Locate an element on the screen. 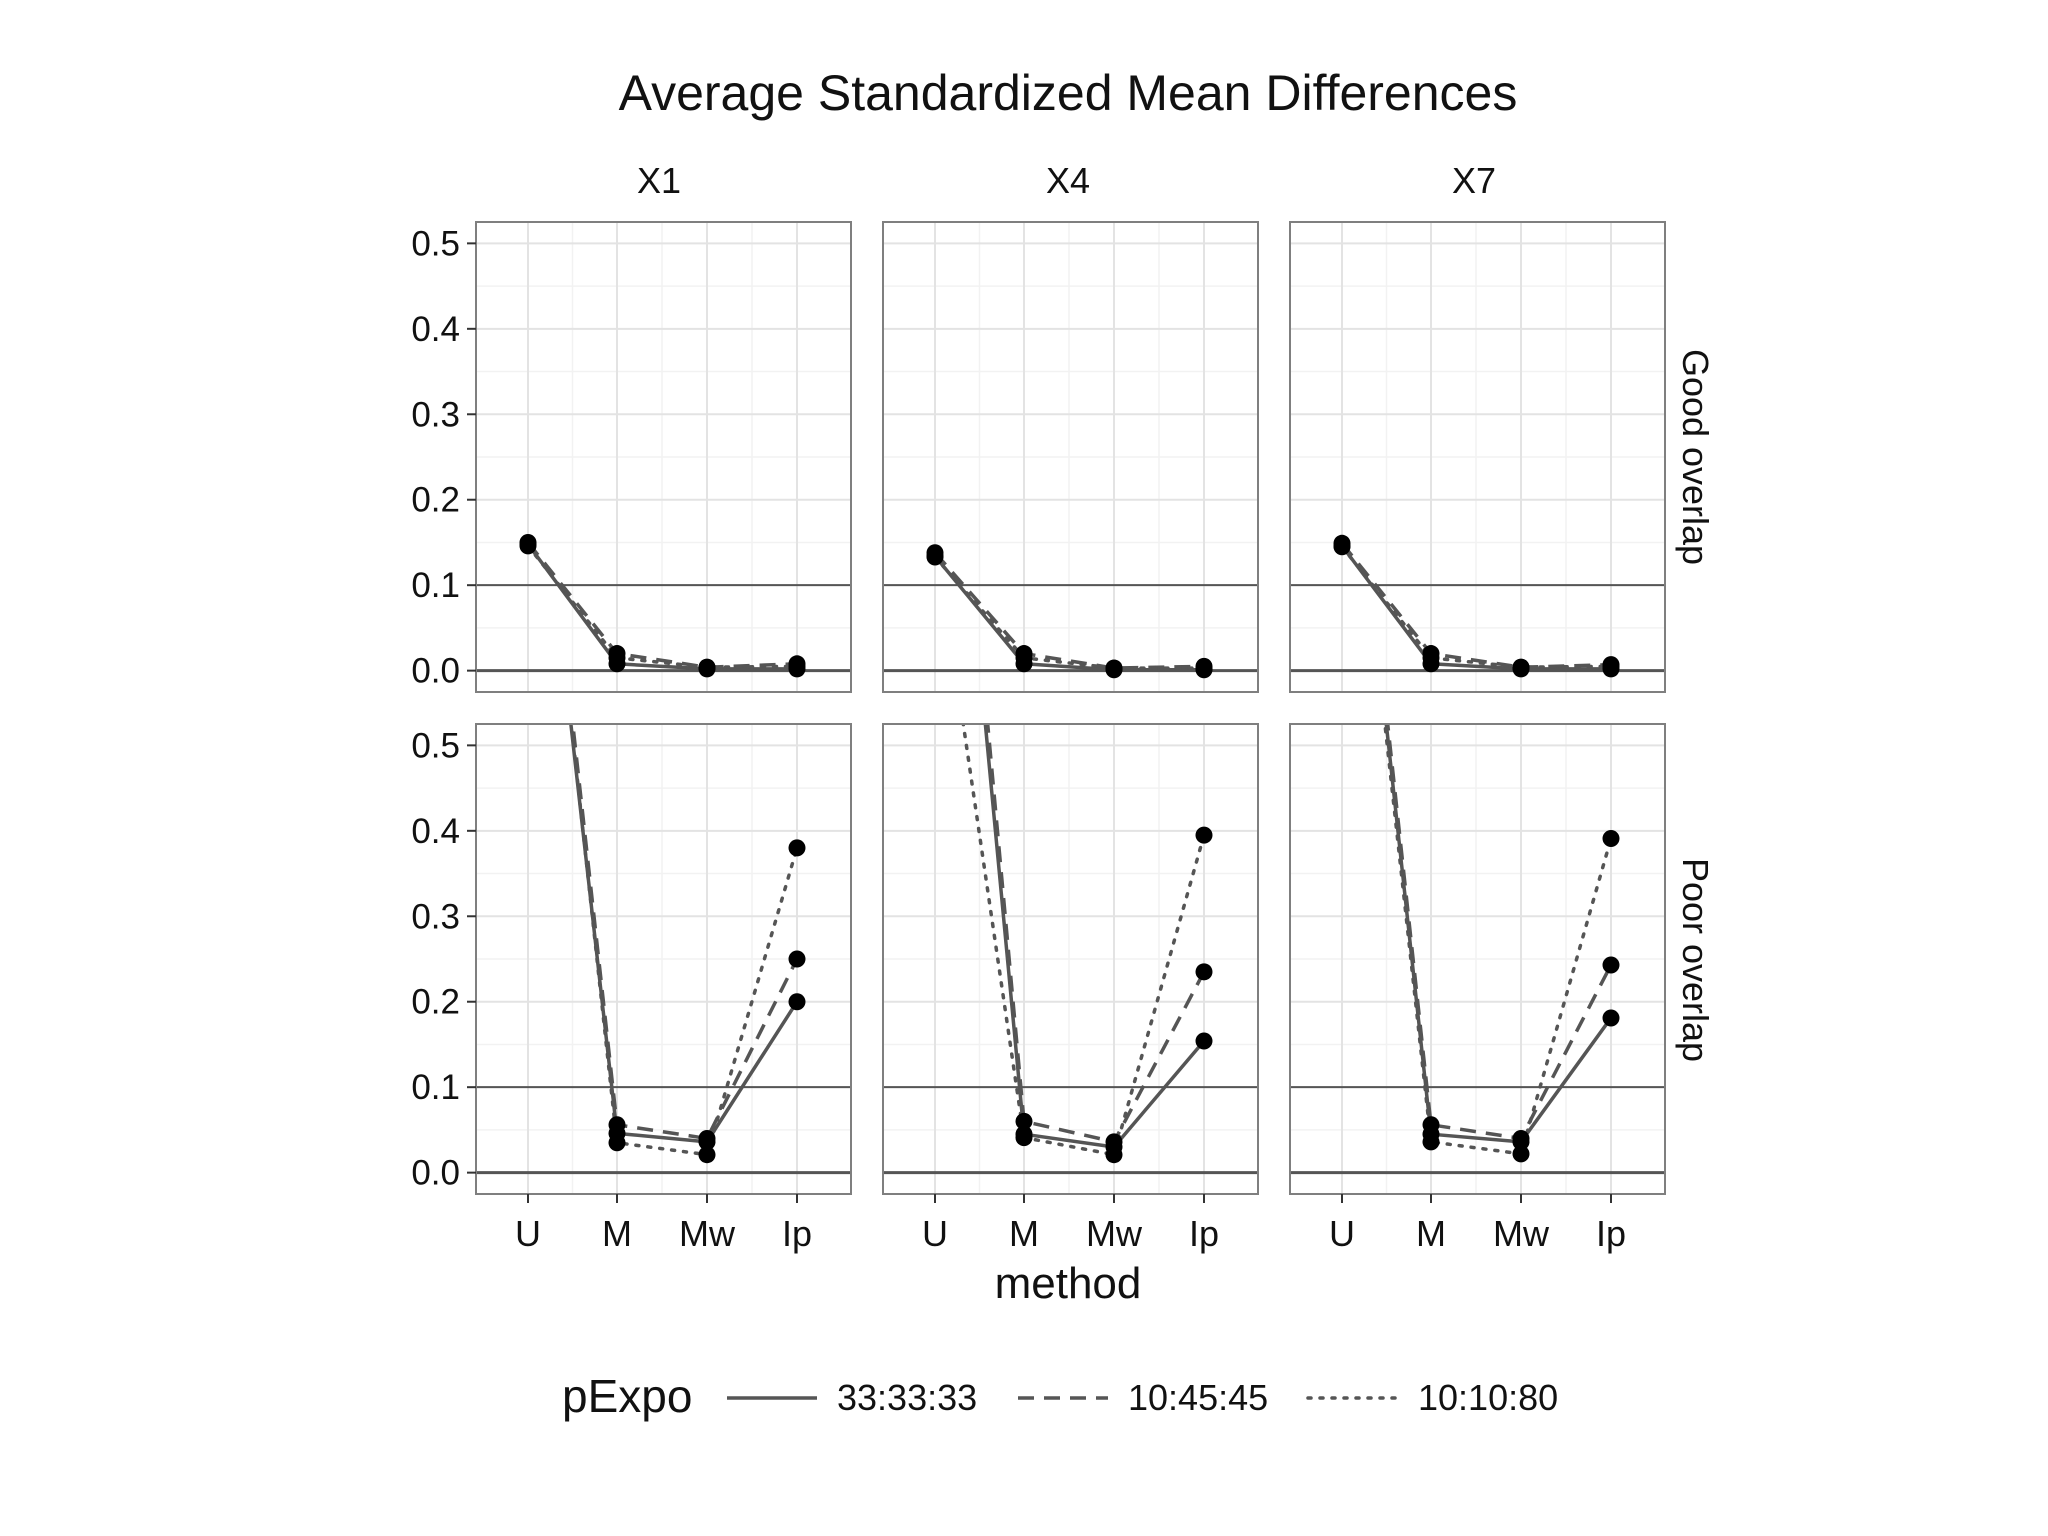  legend-label-10-10-80: 10:10:80 is located at coordinates (1488, 1397).